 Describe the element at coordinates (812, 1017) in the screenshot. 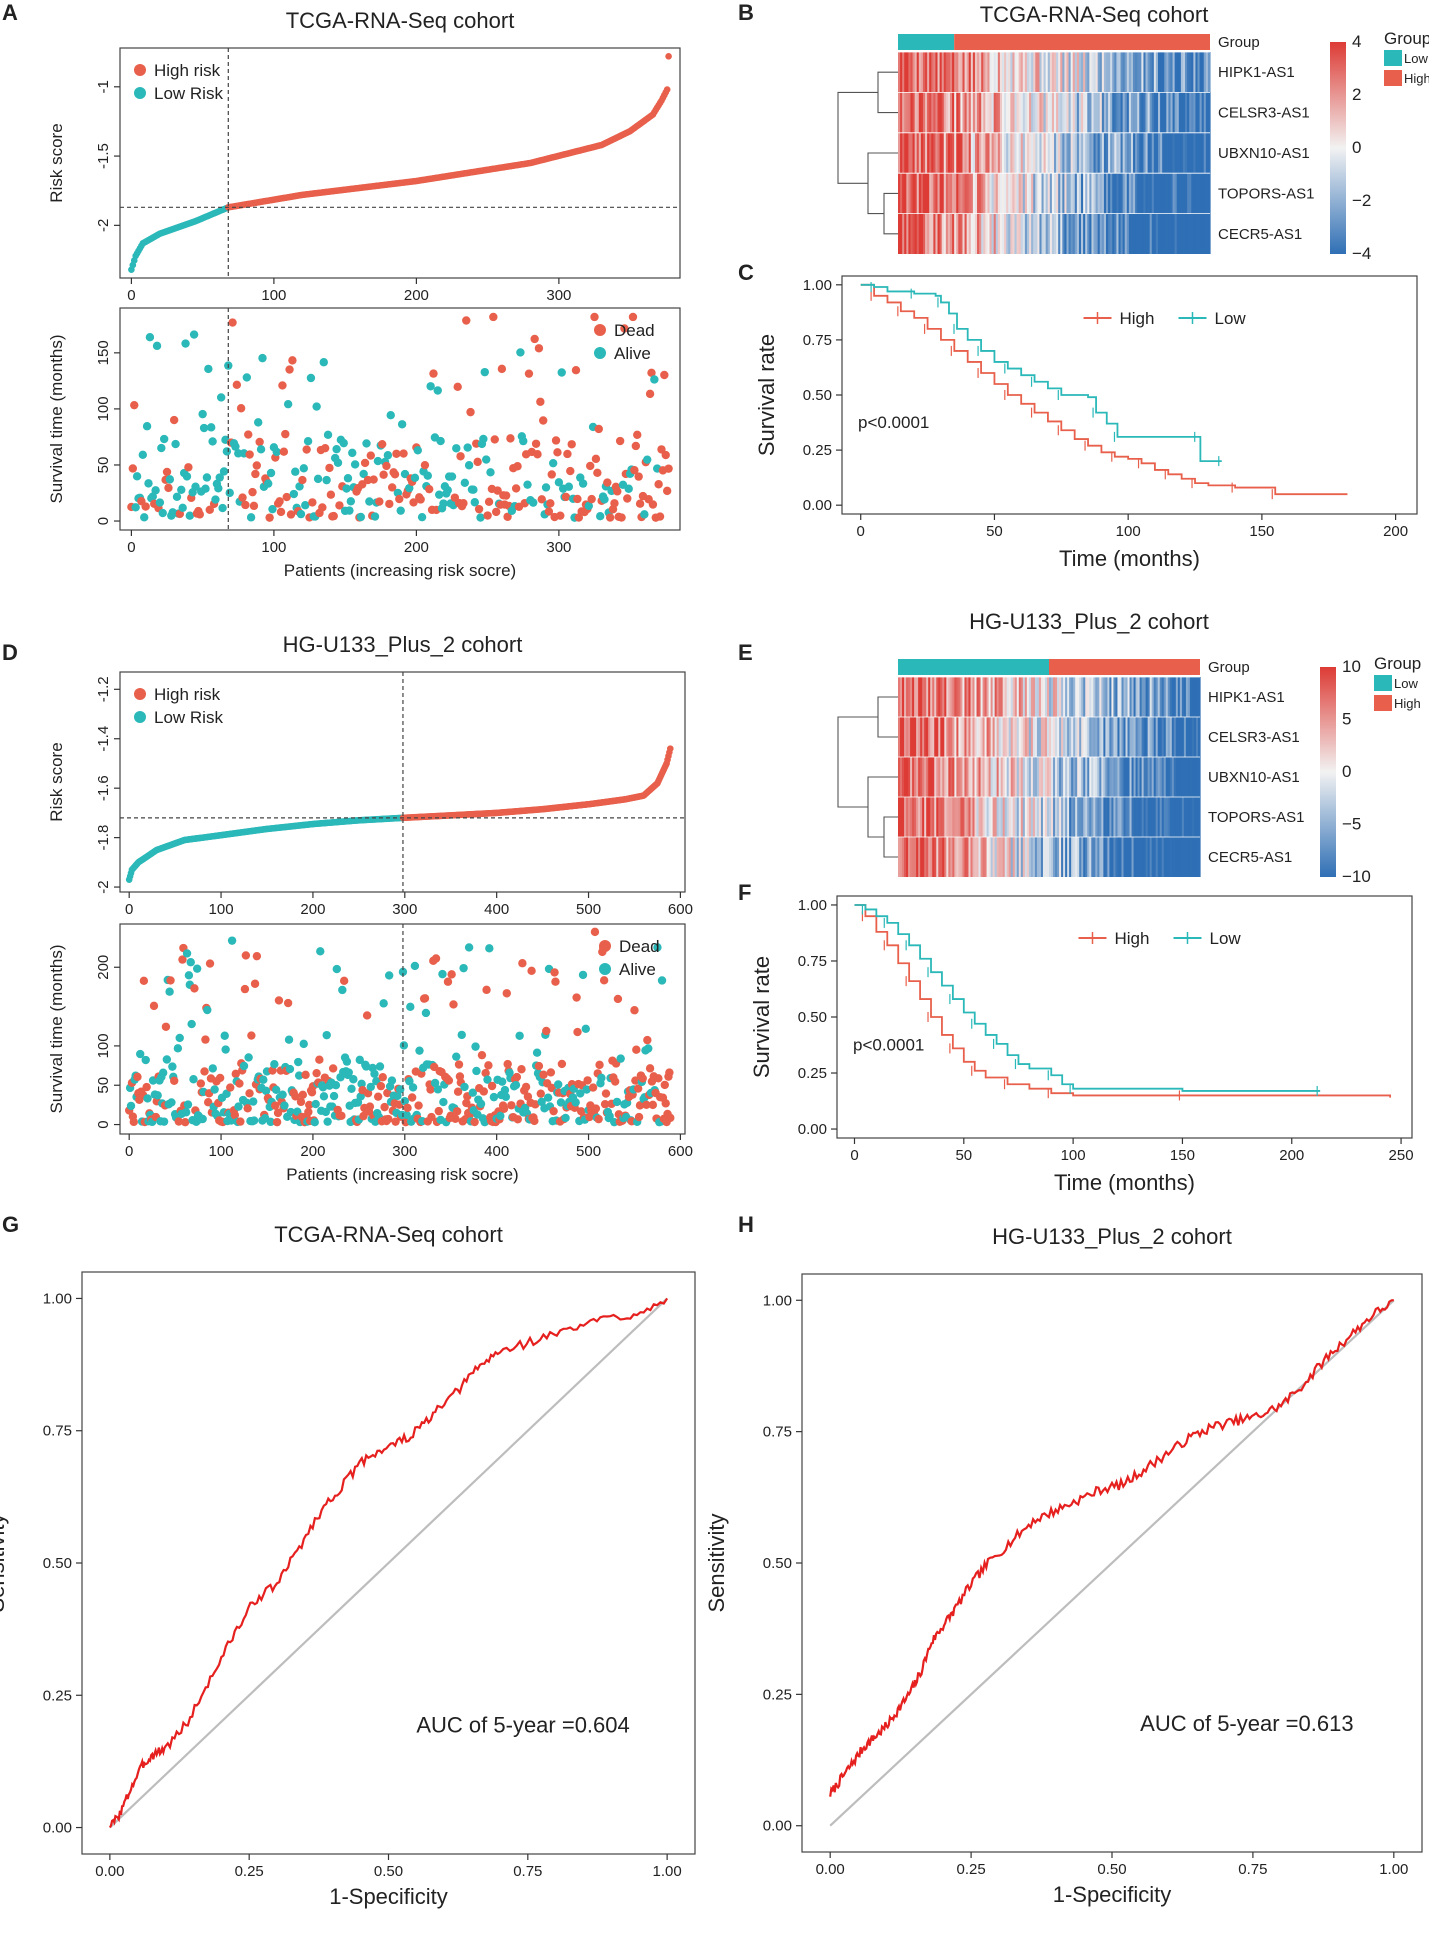

I see `y-tick-label: 0.50` at that location.